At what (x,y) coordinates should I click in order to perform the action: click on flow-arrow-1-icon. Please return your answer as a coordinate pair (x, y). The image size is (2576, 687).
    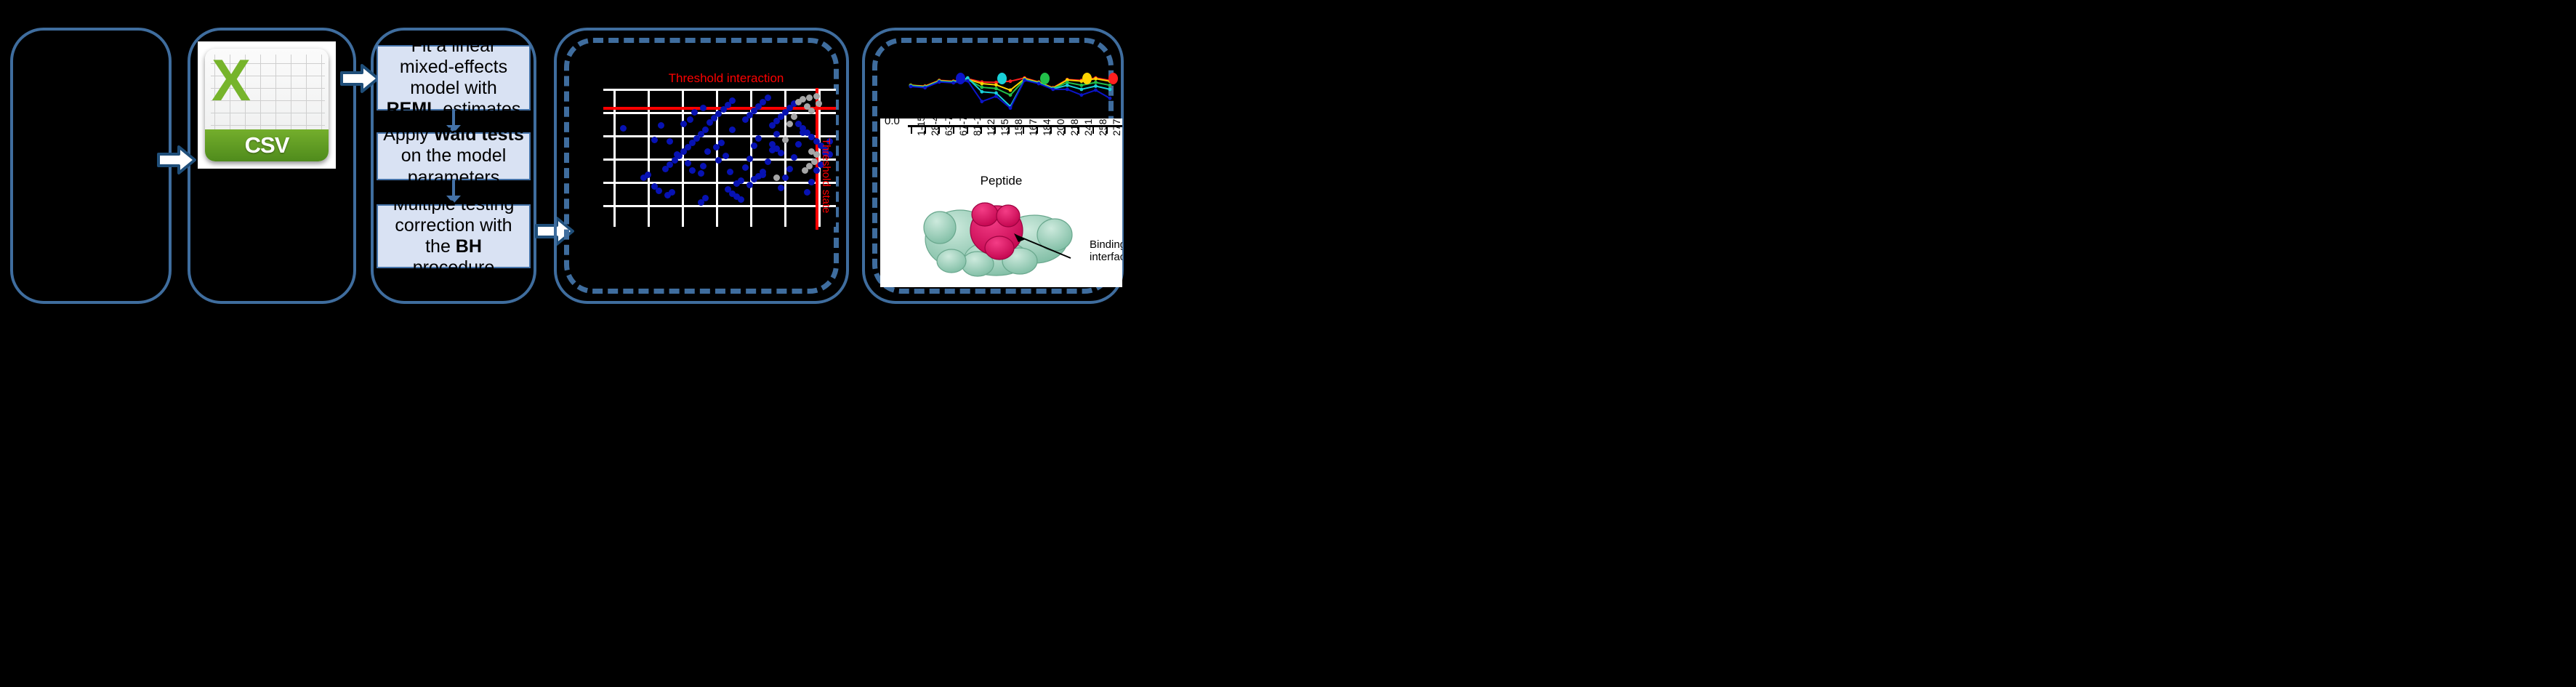
    Looking at the image, I should click on (176, 159).